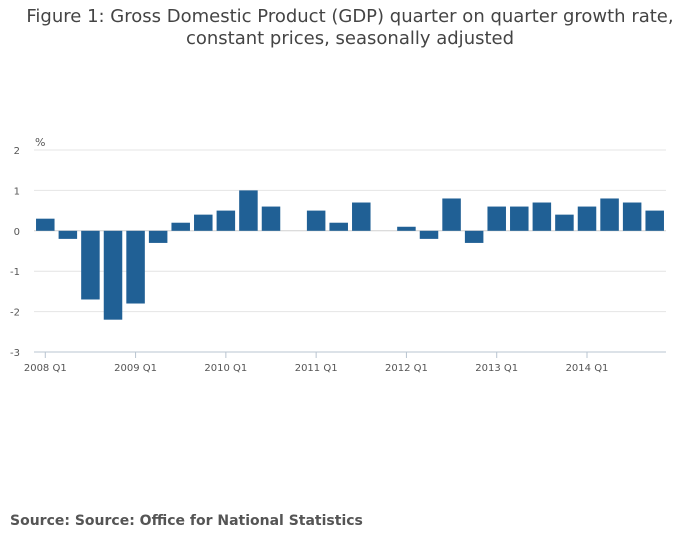  I want to click on bar-2013-q4, so click(564, 222).